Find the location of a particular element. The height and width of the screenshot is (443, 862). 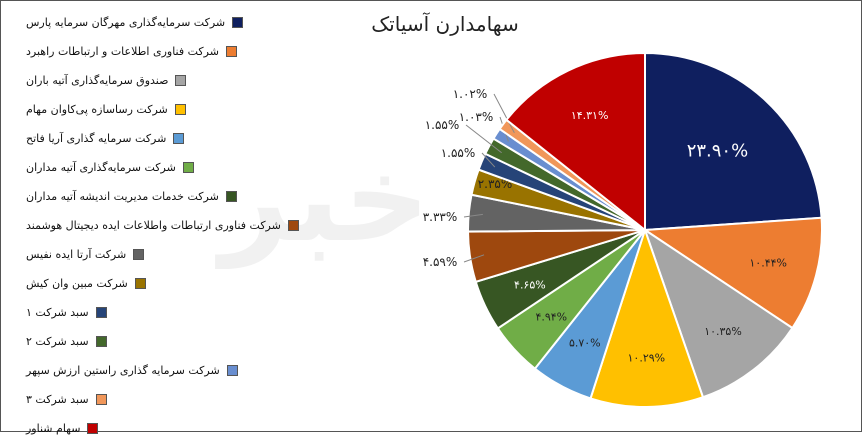

legend-label: شرکت خدمات مدیریت اندیشه آتیه مداران is located at coordinates (122, 196).